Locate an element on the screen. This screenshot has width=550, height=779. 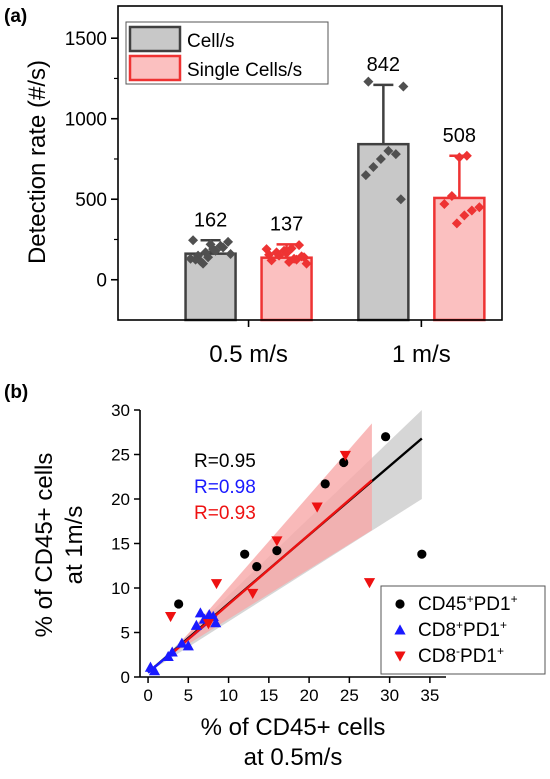
panel-b-x-tick-label: 25 is located at coordinates (349, 695).